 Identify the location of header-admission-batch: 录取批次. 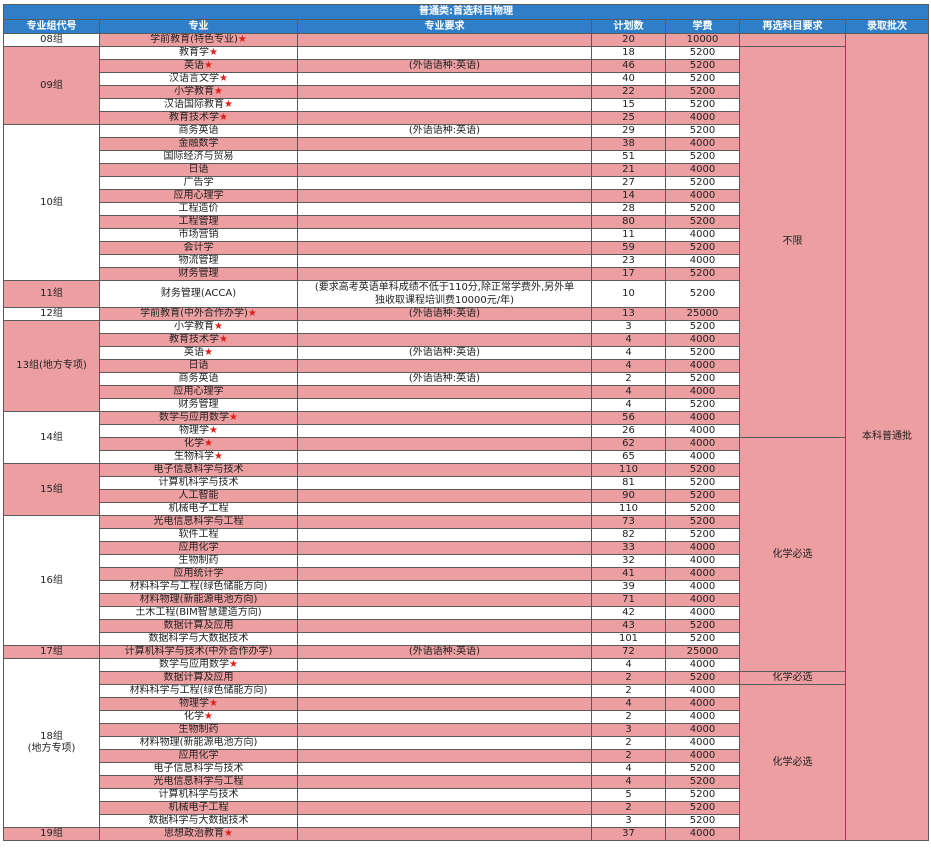
(887, 26).